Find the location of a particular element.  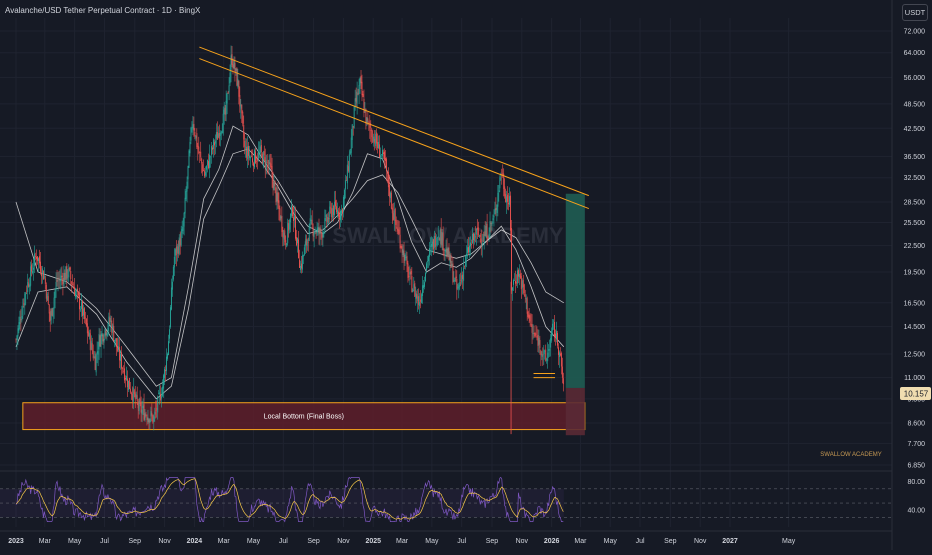

current-price-tag: 10.157 is located at coordinates (915, 393).